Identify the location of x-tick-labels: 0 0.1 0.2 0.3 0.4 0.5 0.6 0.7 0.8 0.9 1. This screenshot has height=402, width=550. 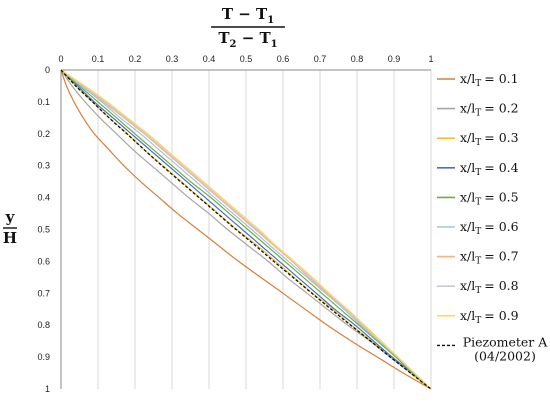
(245, 59).